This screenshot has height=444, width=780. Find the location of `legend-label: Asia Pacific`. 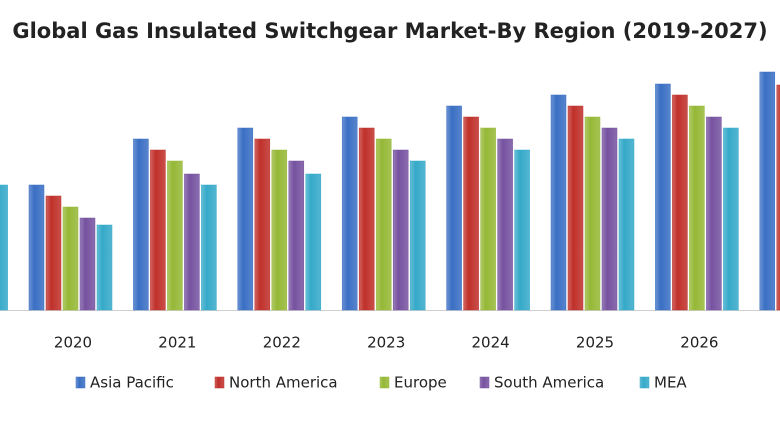

legend-label: Asia Pacific is located at coordinates (132, 383).